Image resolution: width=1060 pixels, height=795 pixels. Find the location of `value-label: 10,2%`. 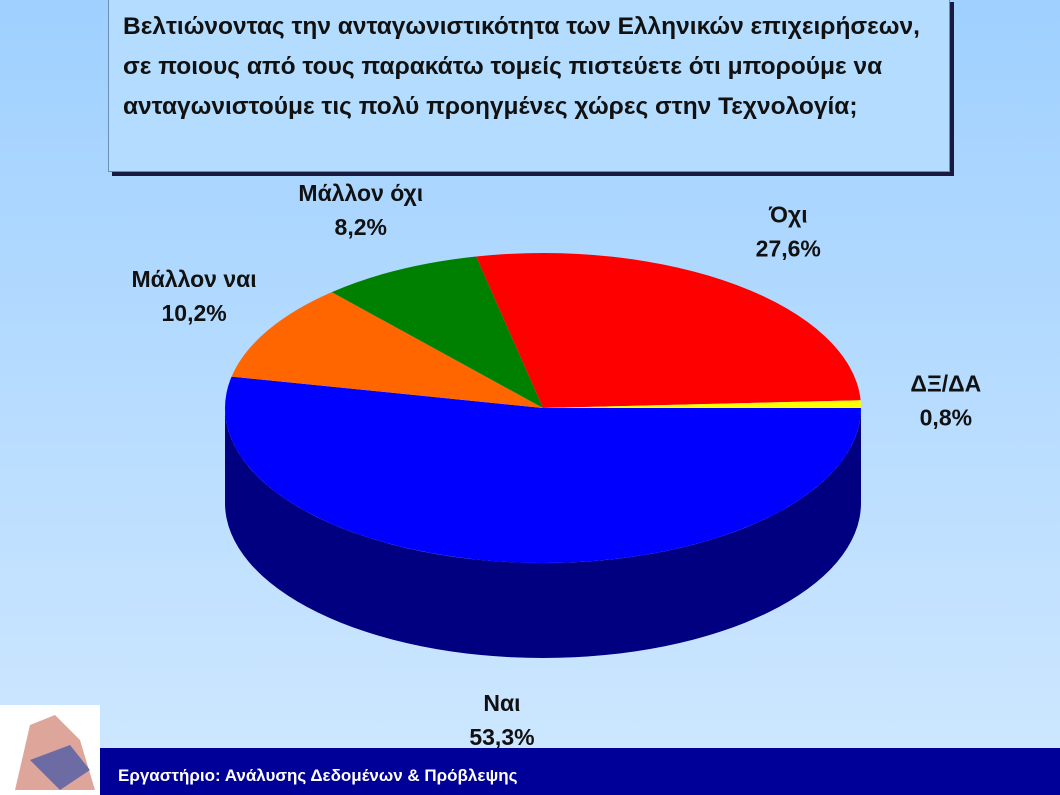

value-label: 10,2% is located at coordinates (193, 313).